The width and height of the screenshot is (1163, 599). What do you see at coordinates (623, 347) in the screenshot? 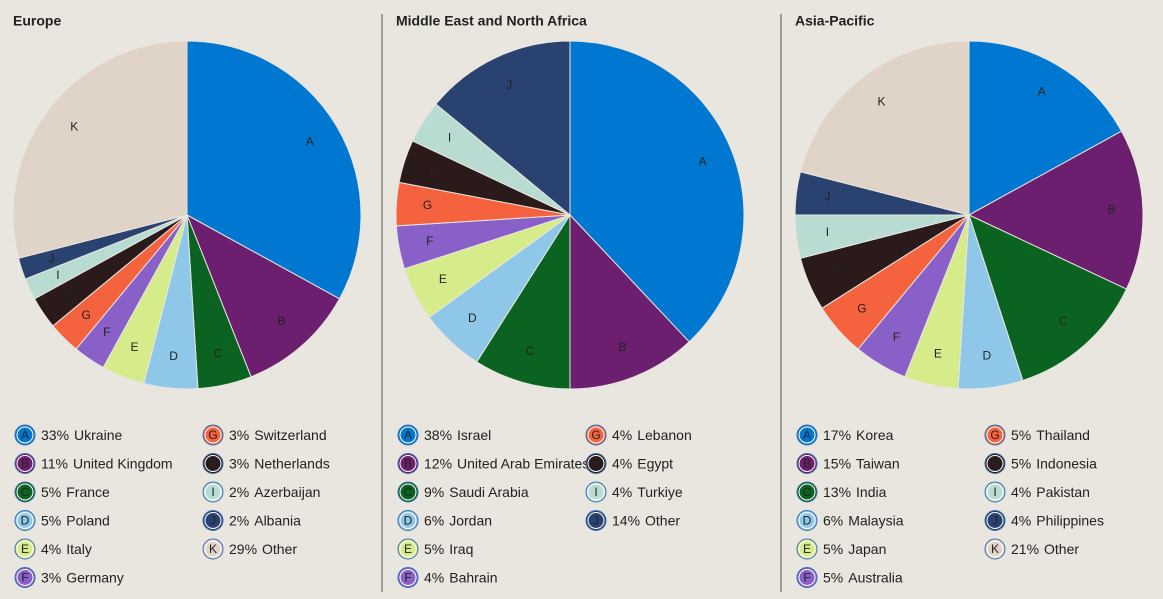
I see `slice-label: B` at bounding box center [623, 347].